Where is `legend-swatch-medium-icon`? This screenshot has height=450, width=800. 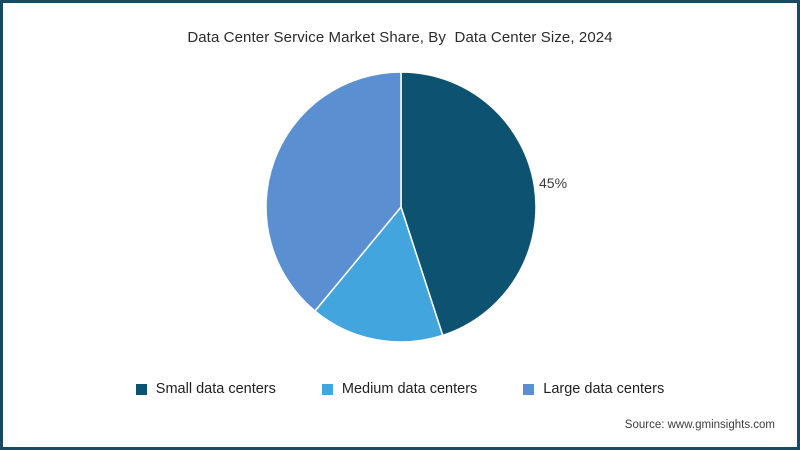
legend-swatch-medium-icon is located at coordinates (327, 389).